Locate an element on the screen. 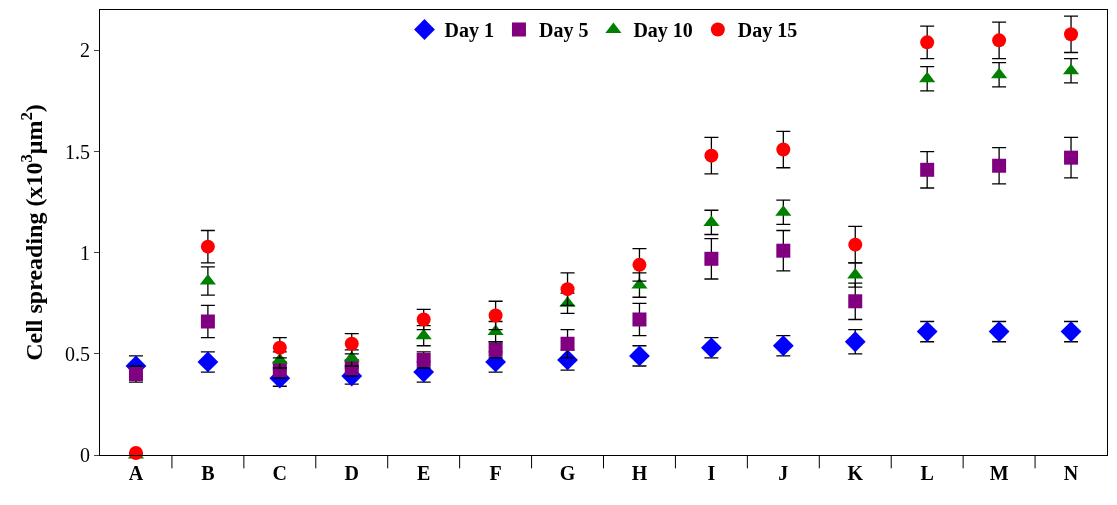  y-tick-label: 2 is located at coordinates (85, 50).